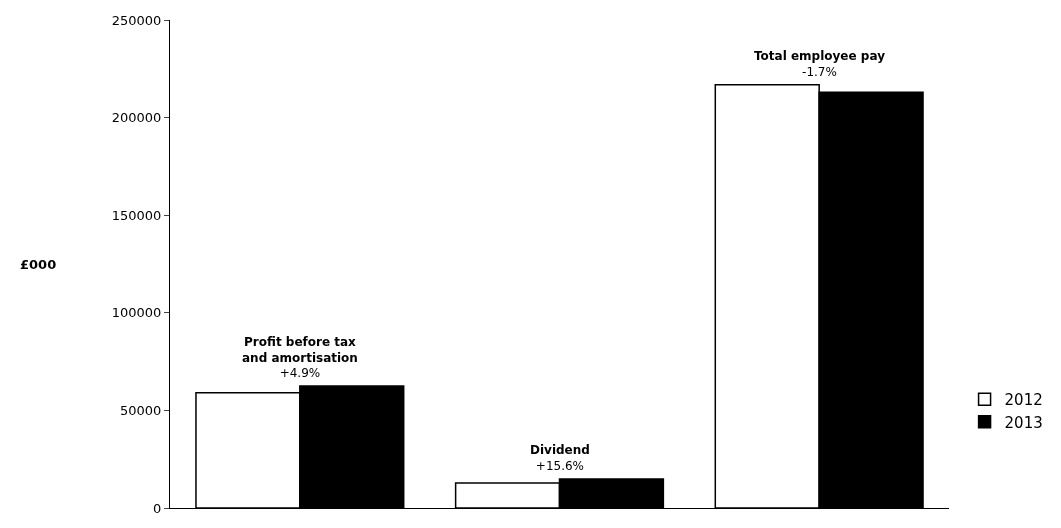  I want to click on y-tick-label: 0, so click(157, 508).